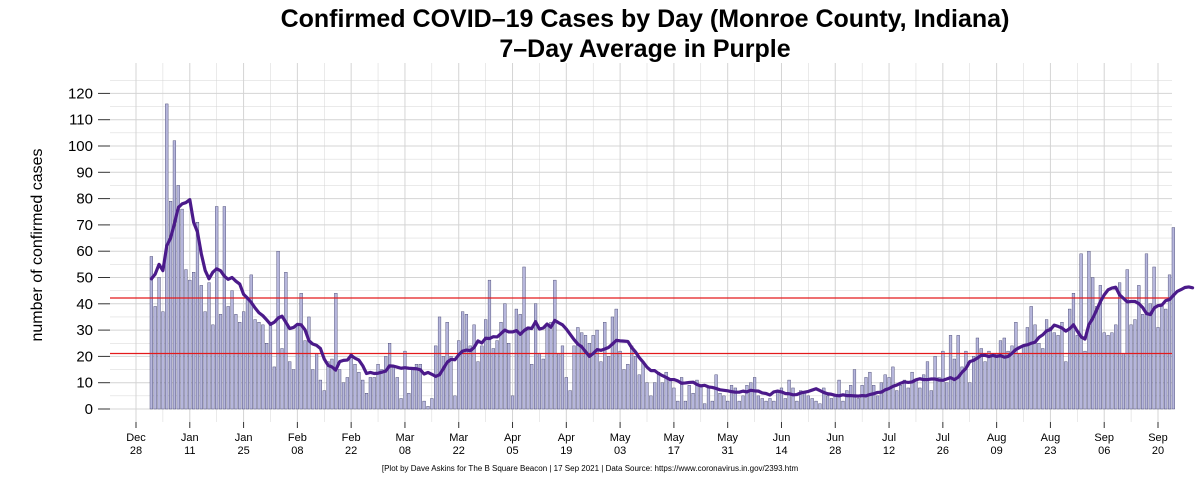 The image size is (1200, 482). What do you see at coordinates (566, 438) in the screenshot?
I see `x-tick-label-month: Apr` at bounding box center [566, 438].